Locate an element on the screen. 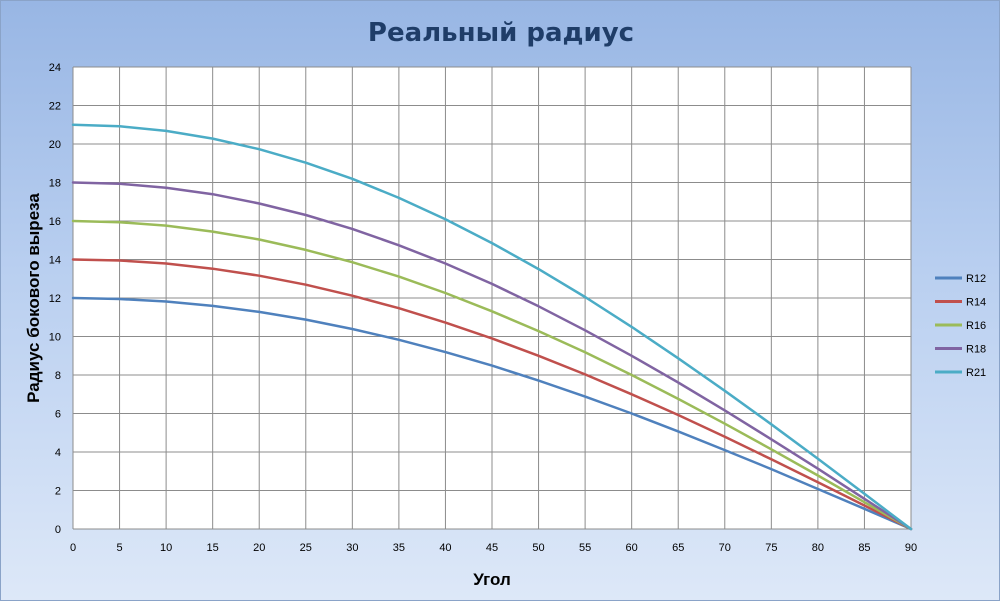 Image resolution: width=1000 pixels, height=602 pixels. y-axis-title: Радиус бокового выреза is located at coordinates (33, 298).